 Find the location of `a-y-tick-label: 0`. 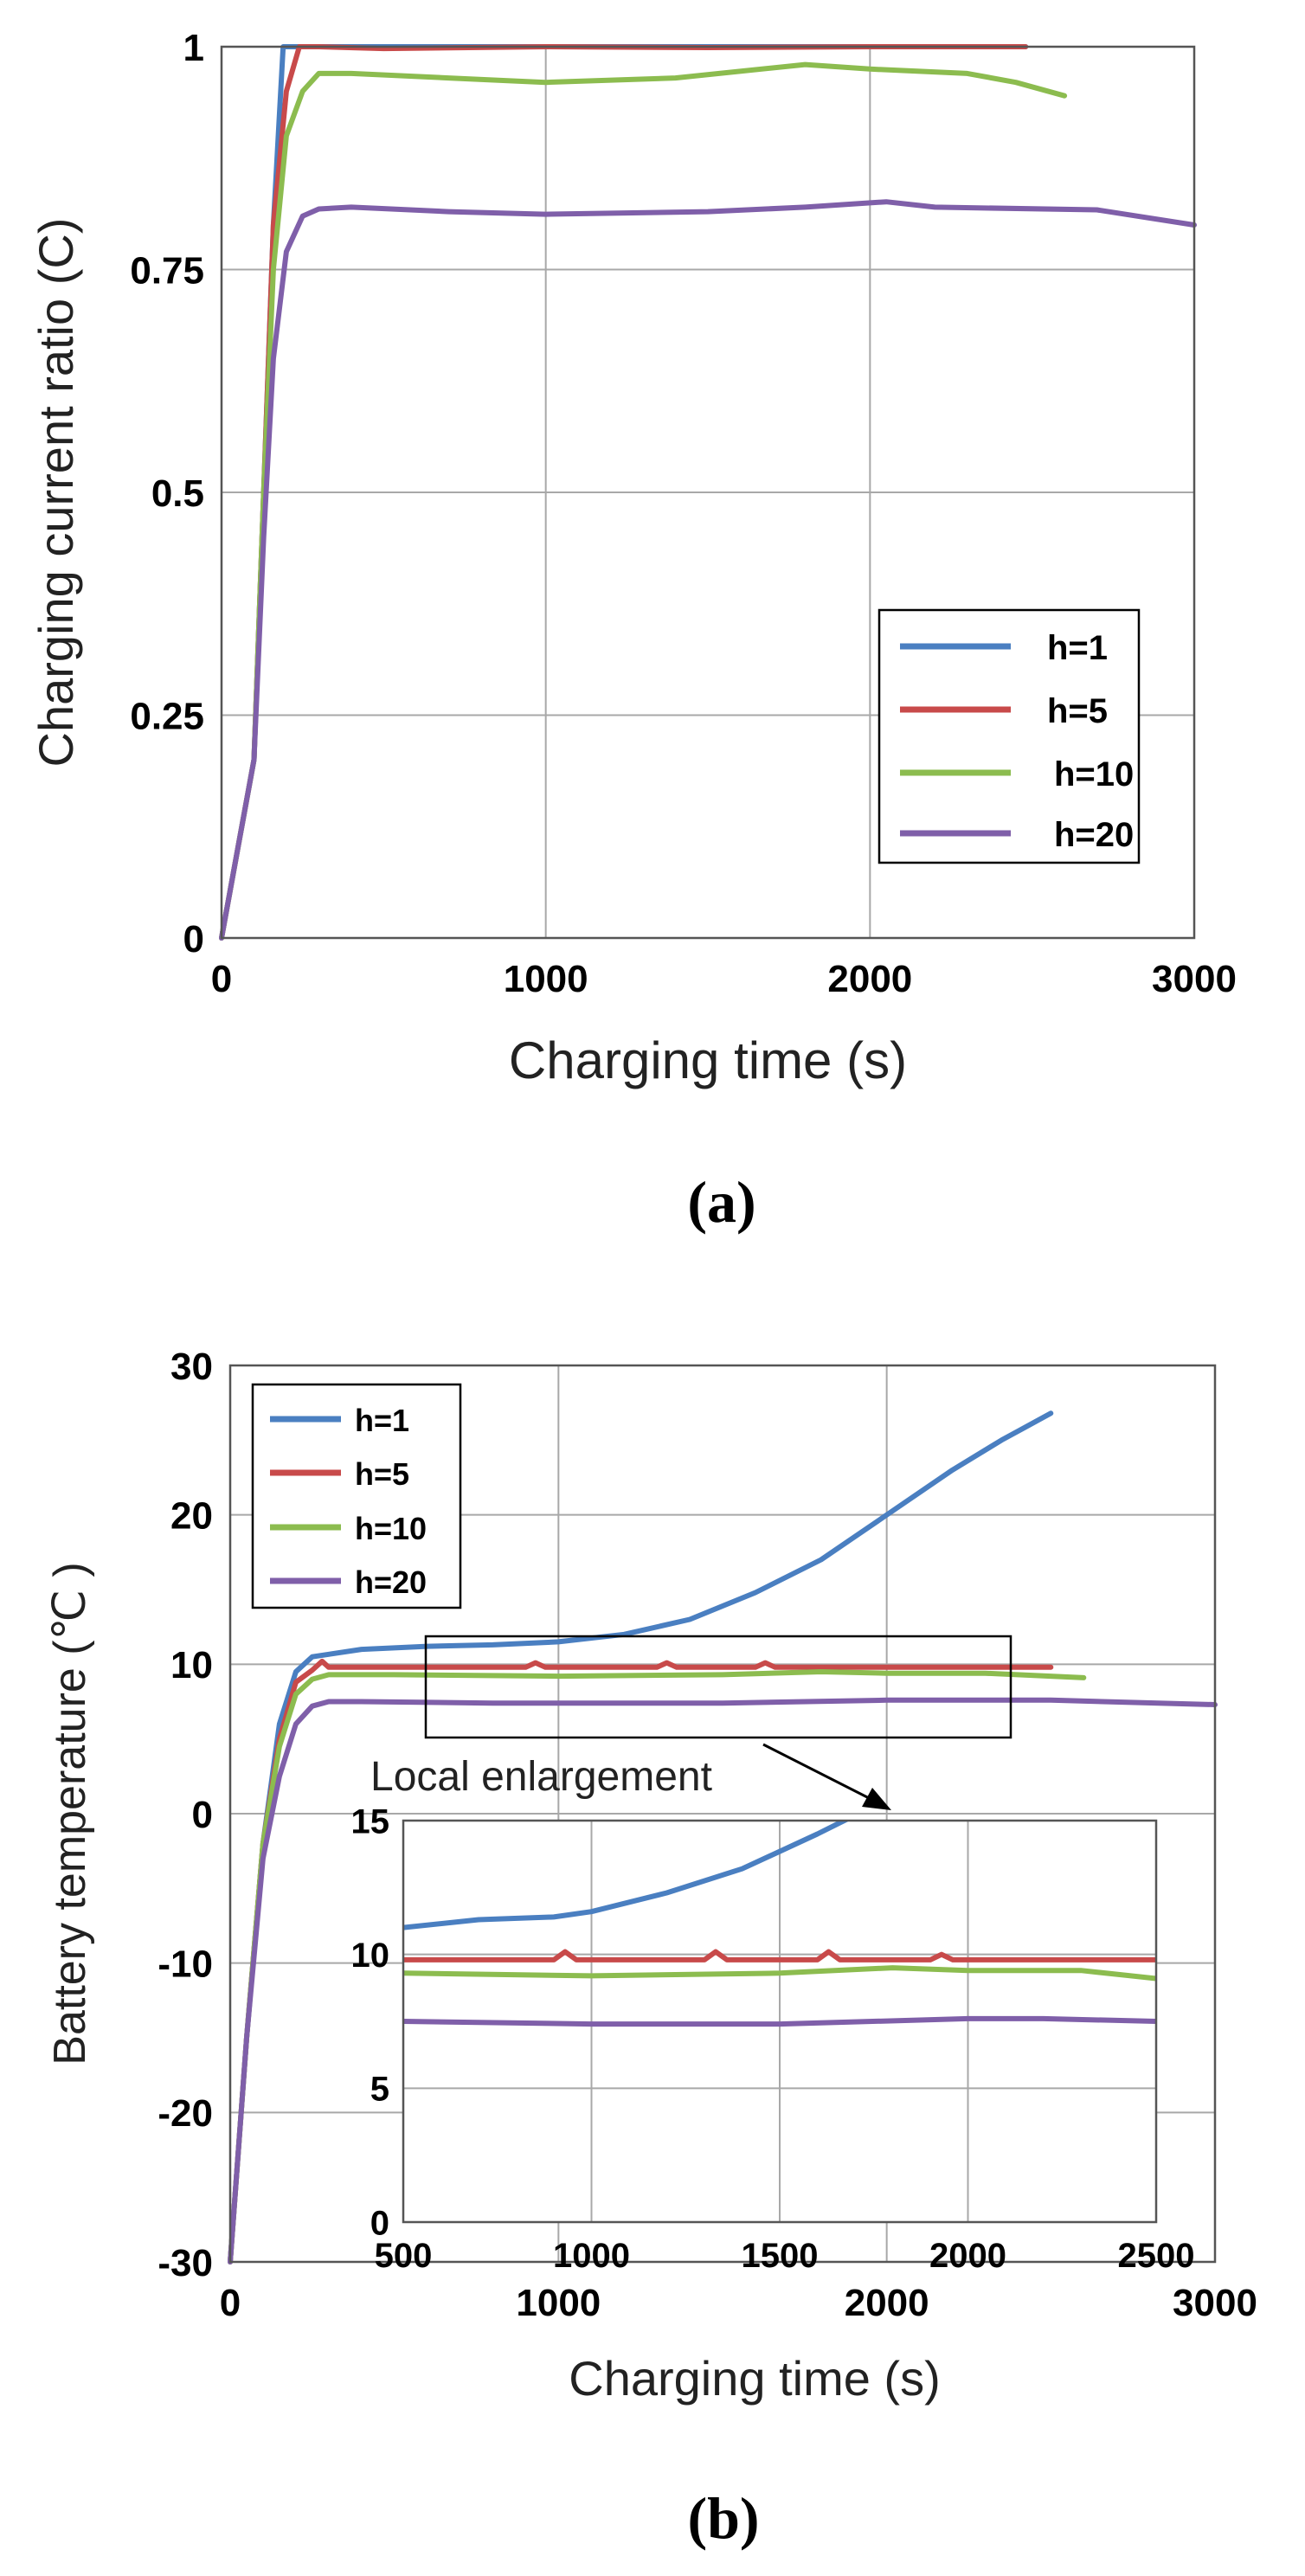

a-y-tick-label: 0 is located at coordinates (193, 939).